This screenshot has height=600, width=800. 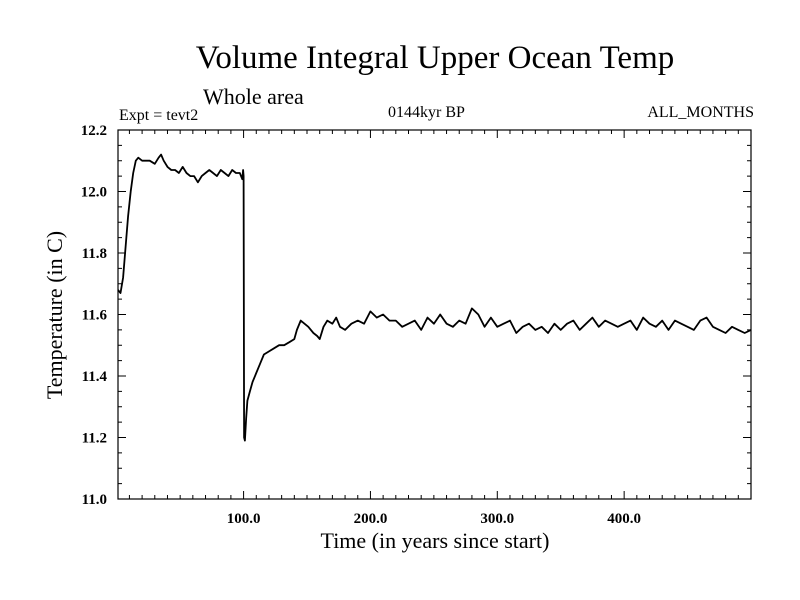 I want to click on y-tick-label: 12.2, so click(x=94, y=131).